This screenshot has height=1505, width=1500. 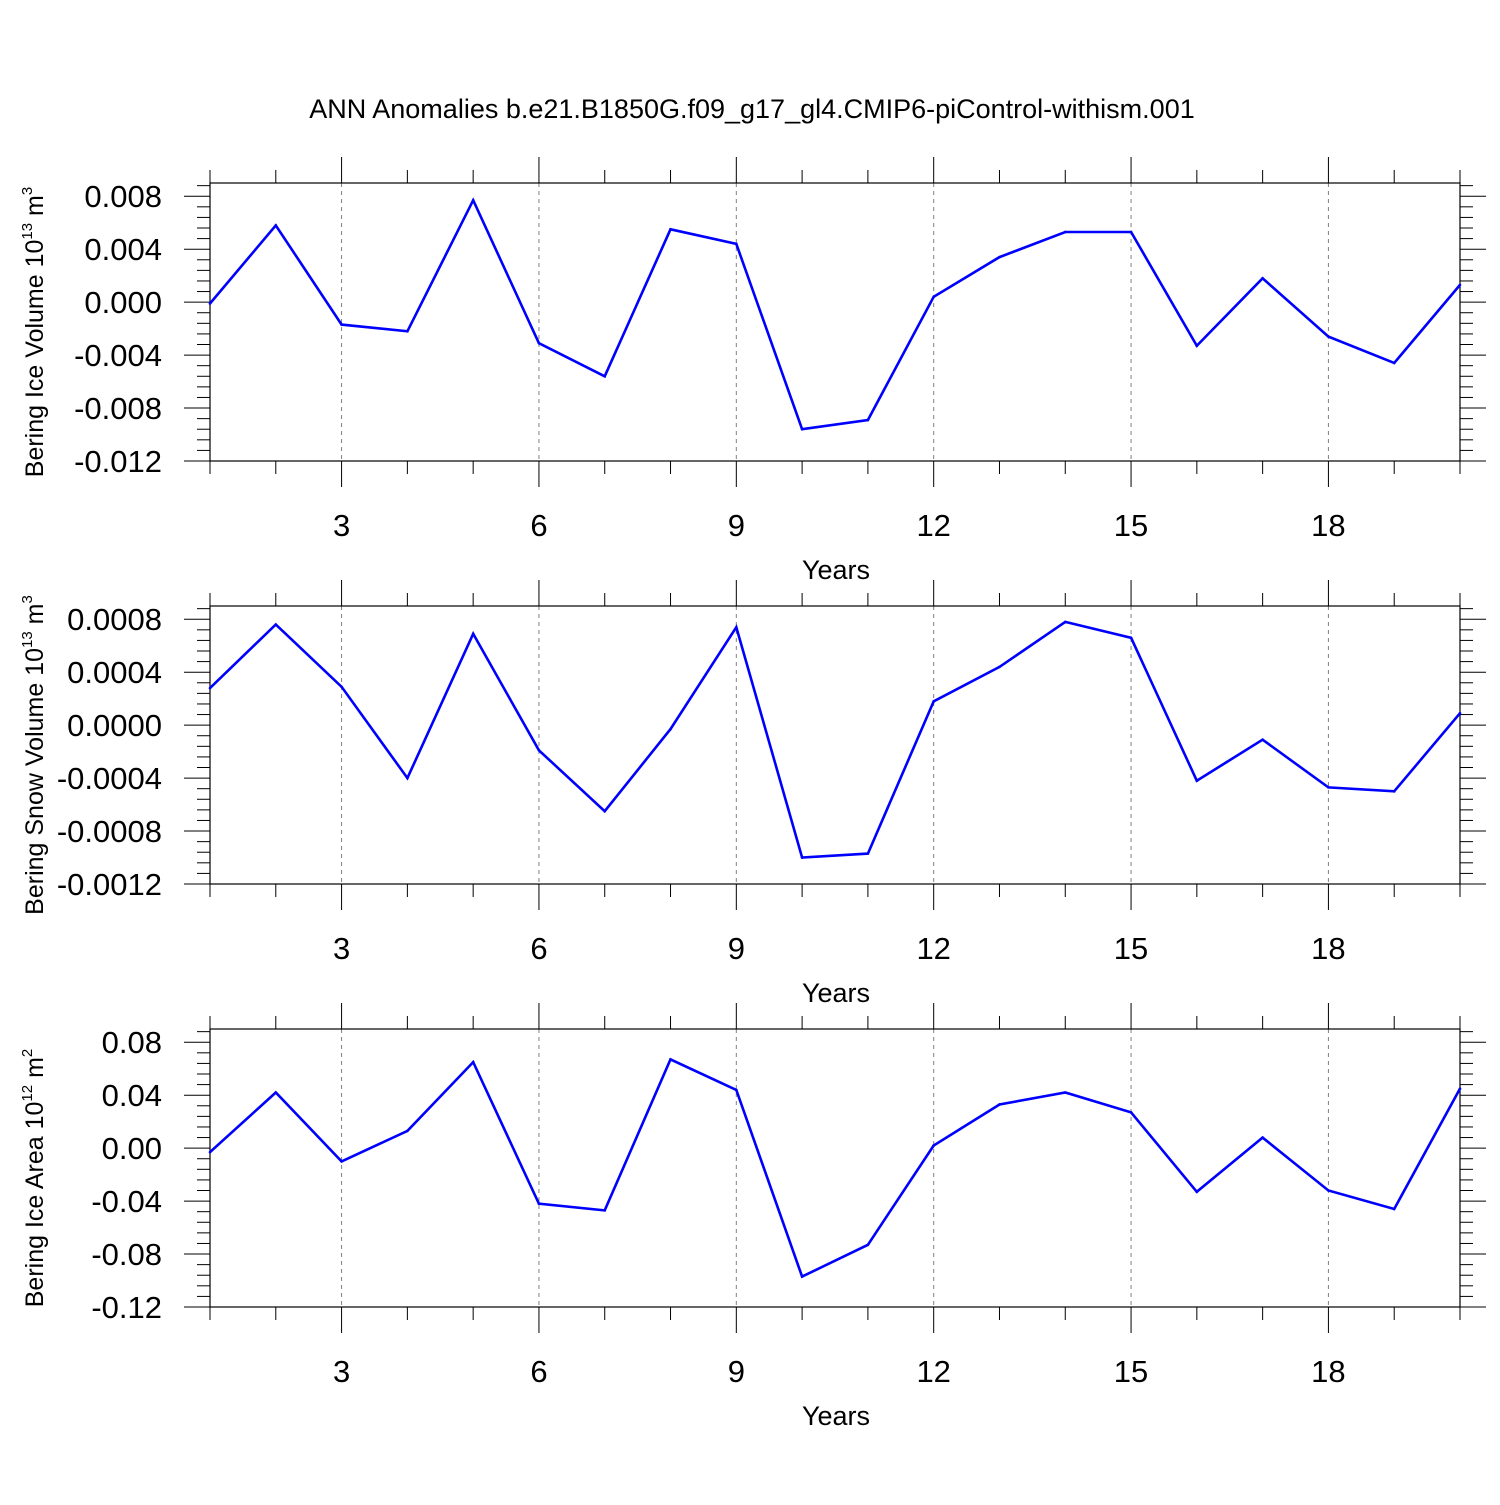 I want to click on y-tick-label: 0.004, so click(x=123, y=249).